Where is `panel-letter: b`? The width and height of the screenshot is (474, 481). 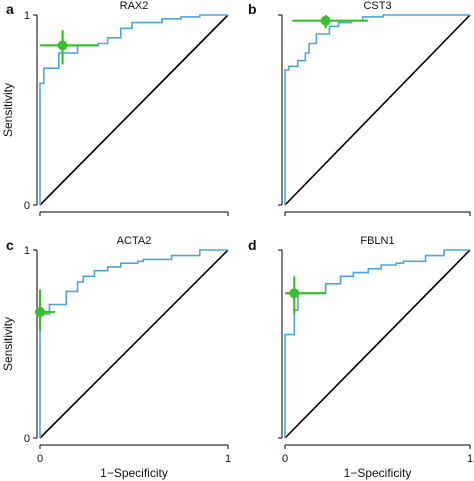
panel-letter: b is located at coordinates (252, 9).